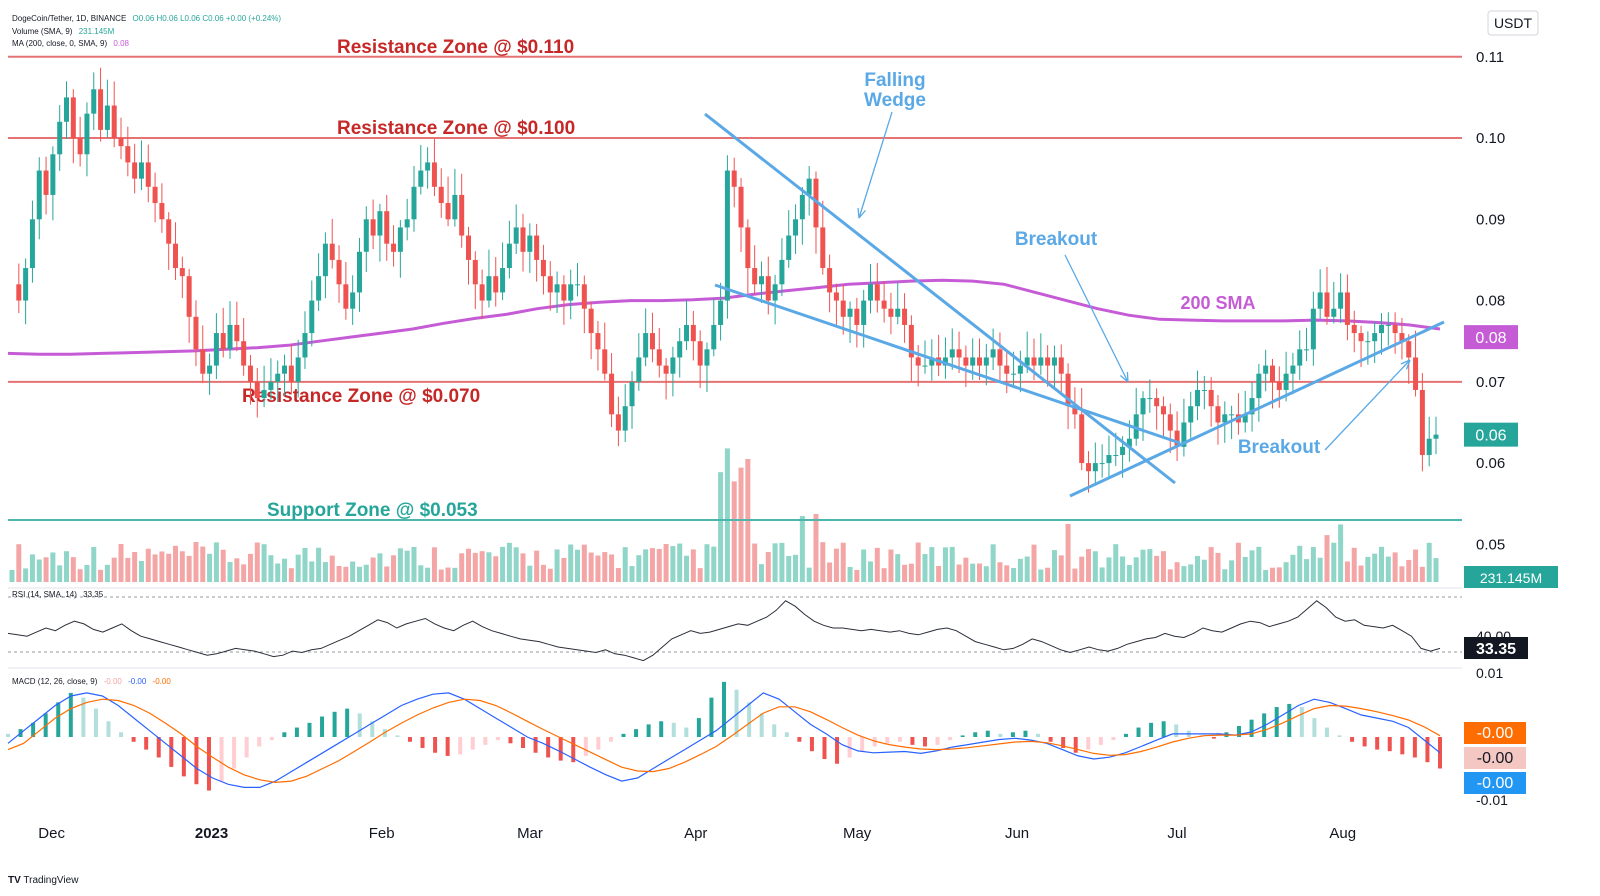 Image resolution: width=1600 pixels, height=896 pixels. Describe the element at coordinates (55, 681) in the screenshot. I see `macd-label: MACD (12, 26, close, 9)` at that location.